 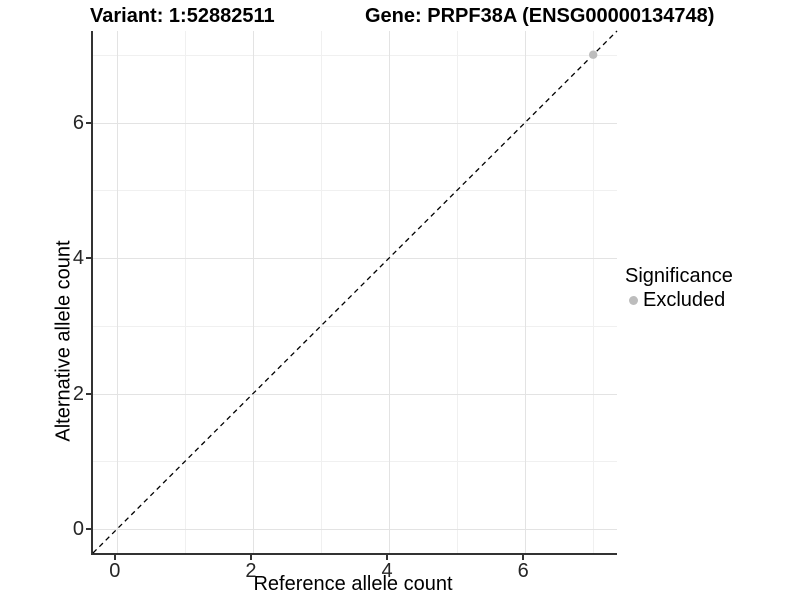 I want to click on y-axis-title: Alternative allele count, so click(x=63, y=341).